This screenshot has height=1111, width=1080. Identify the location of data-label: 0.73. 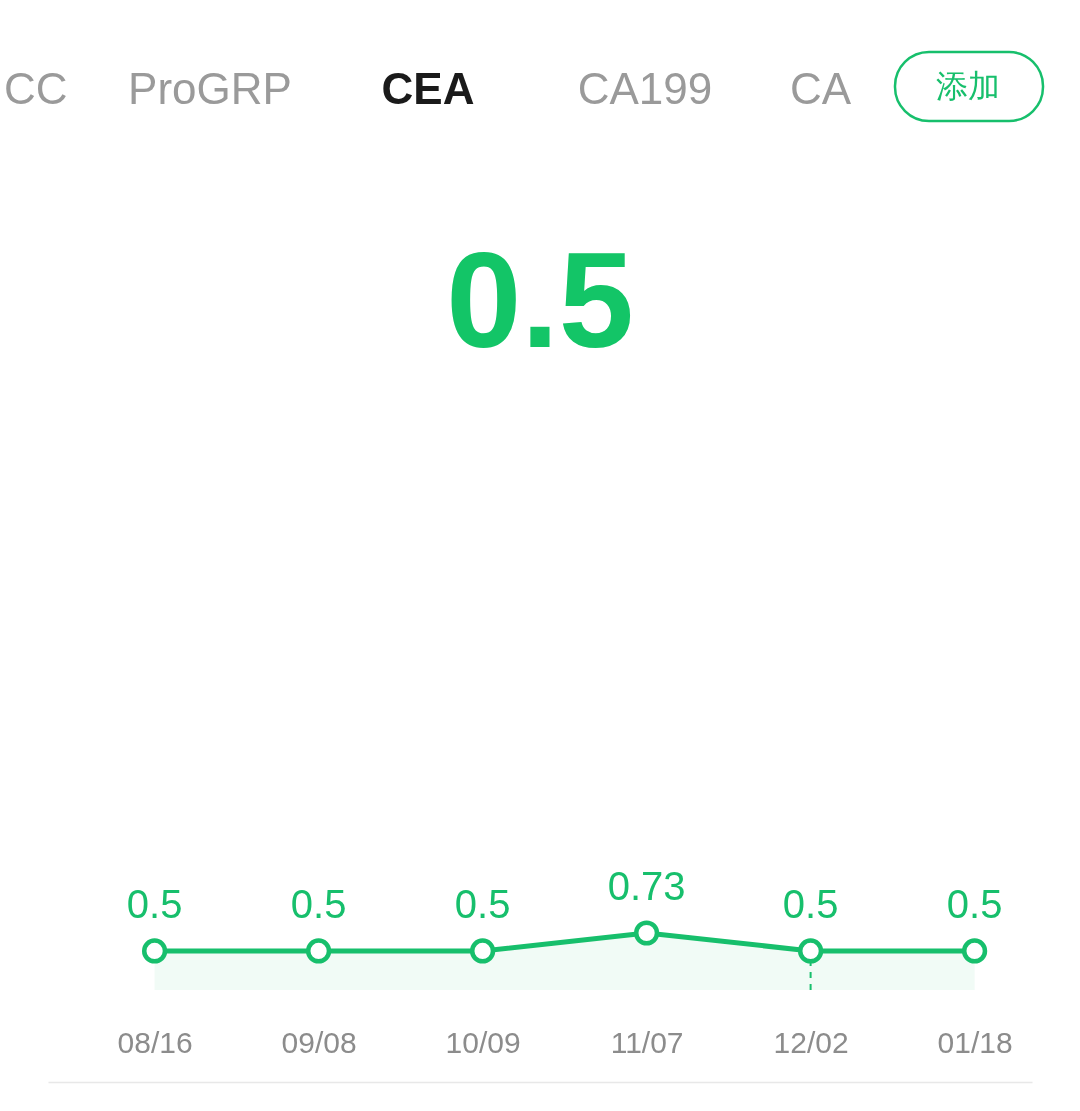
(646, 886).